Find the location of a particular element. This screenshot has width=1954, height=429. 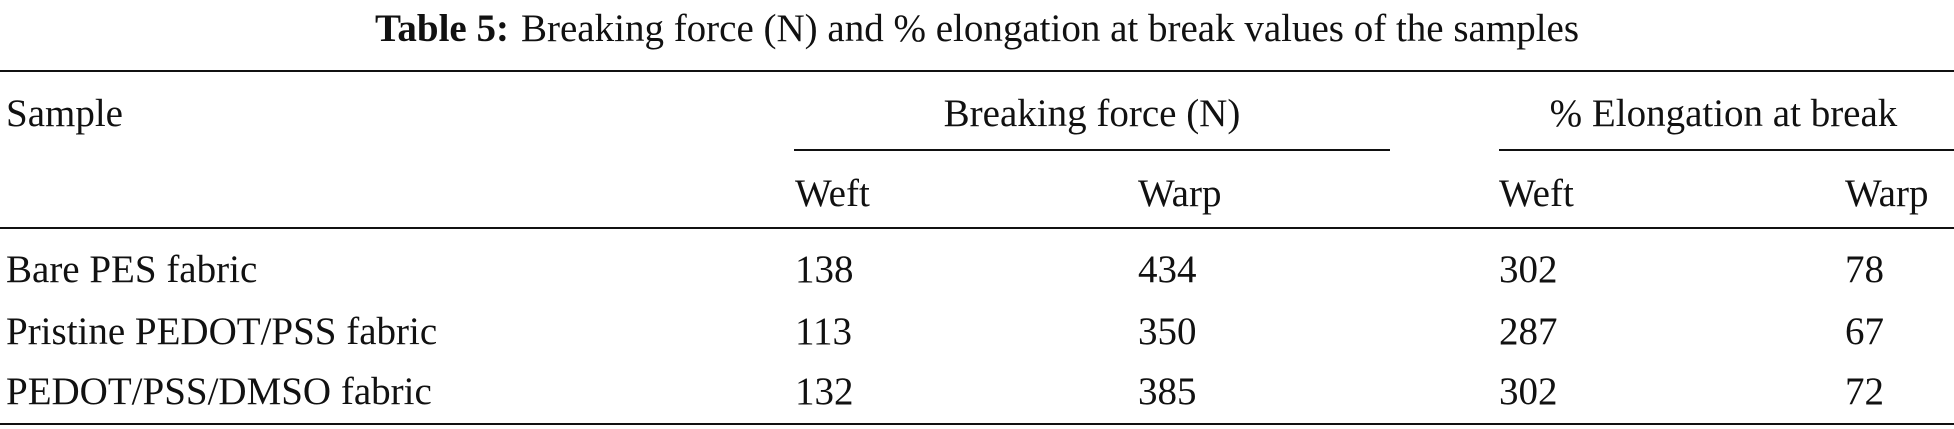

header-cell: Sample is located at coordinates (64, 113).